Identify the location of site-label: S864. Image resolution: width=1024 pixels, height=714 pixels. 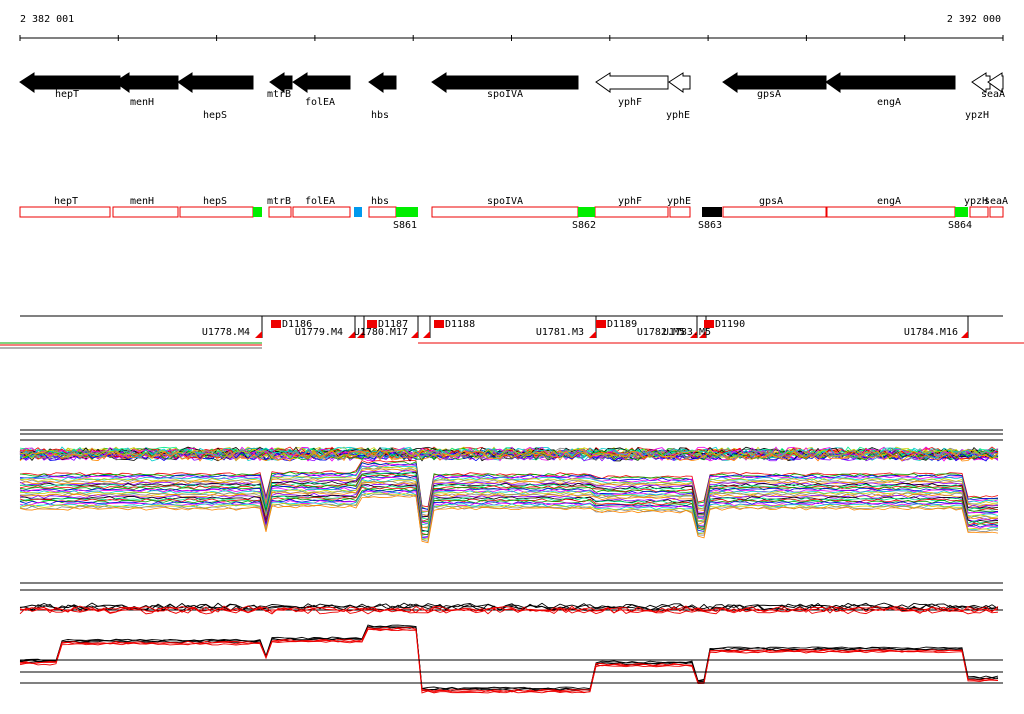
(960, 225).